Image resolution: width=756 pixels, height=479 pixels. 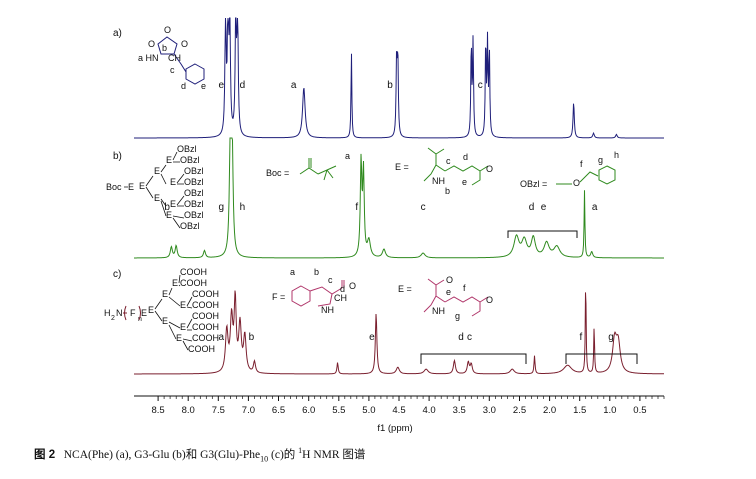 I want to click on e-o1-c: O, so click(x=449, y=280).